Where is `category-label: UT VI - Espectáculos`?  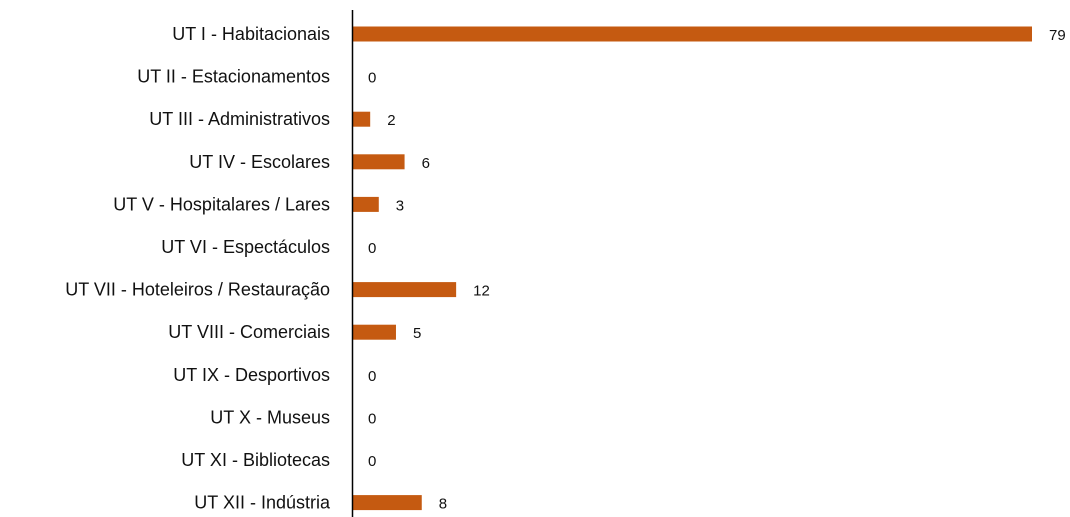
category-label: UT VI - Espectáculos is located at coordinates (245, 247).